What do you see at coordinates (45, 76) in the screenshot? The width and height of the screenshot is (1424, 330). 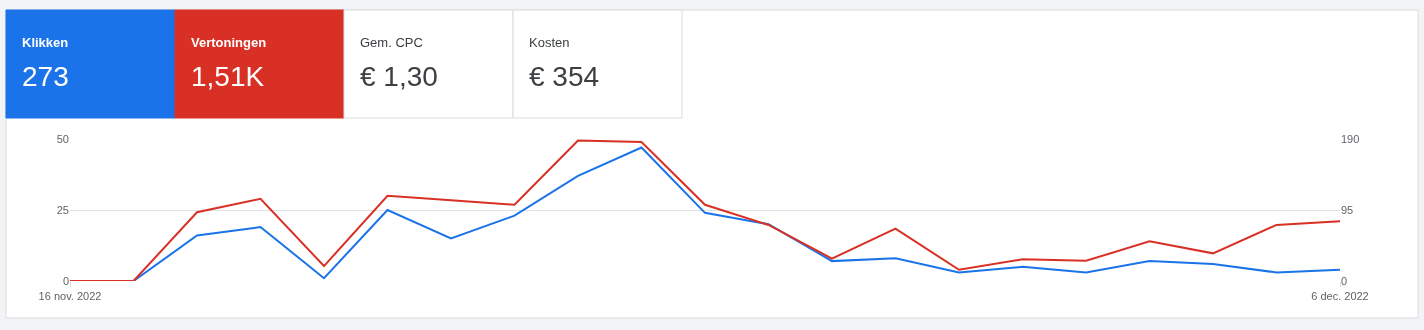 I see `text: 273` at bounding box center [45, 76].